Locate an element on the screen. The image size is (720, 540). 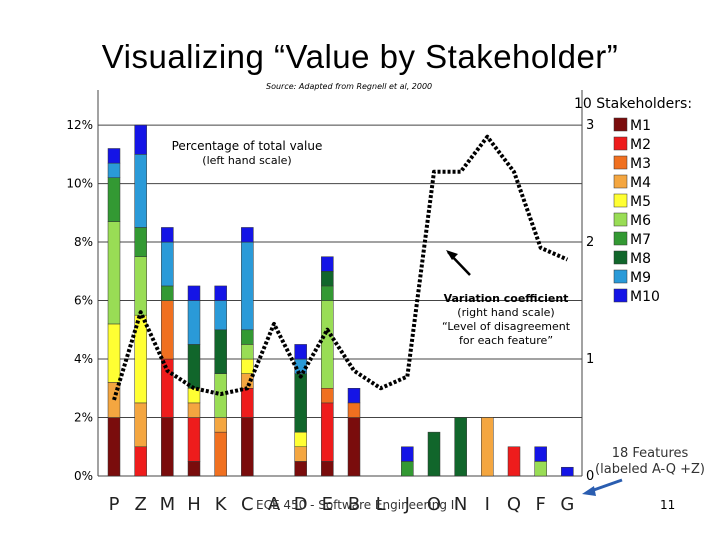
right-tick-label: 0 is located at coordinates (590, 476).